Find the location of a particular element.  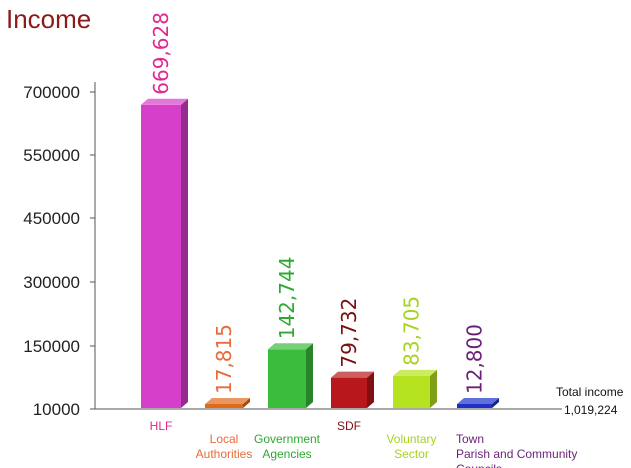

category-label: Voluntary Sector is located at coordinates (411, 446).